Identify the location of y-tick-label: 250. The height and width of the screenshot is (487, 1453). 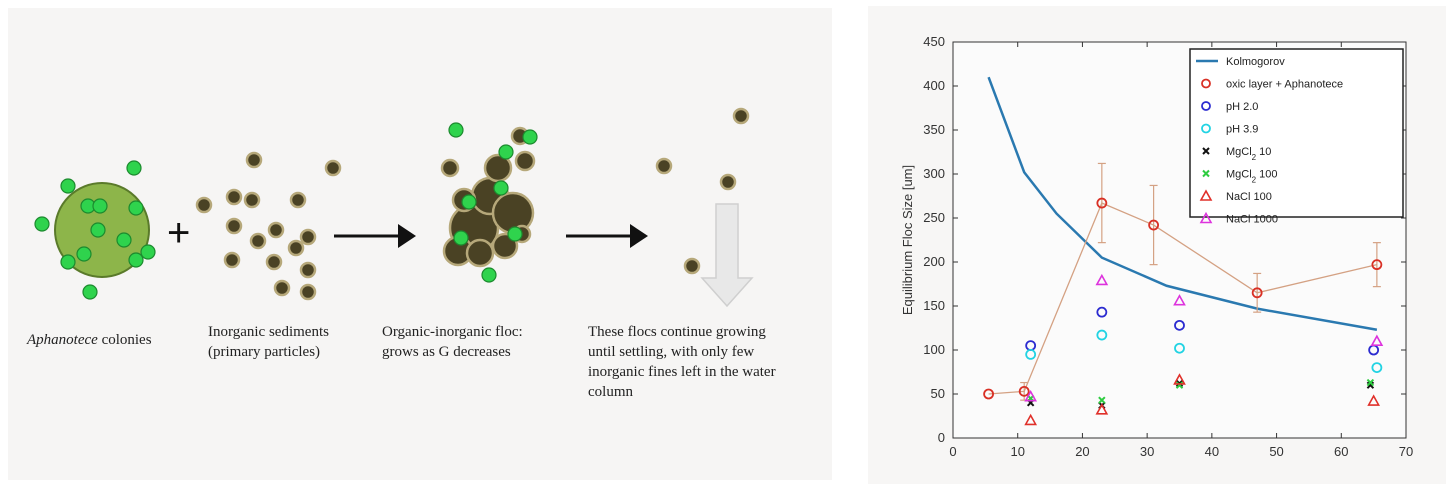
(934, 217).